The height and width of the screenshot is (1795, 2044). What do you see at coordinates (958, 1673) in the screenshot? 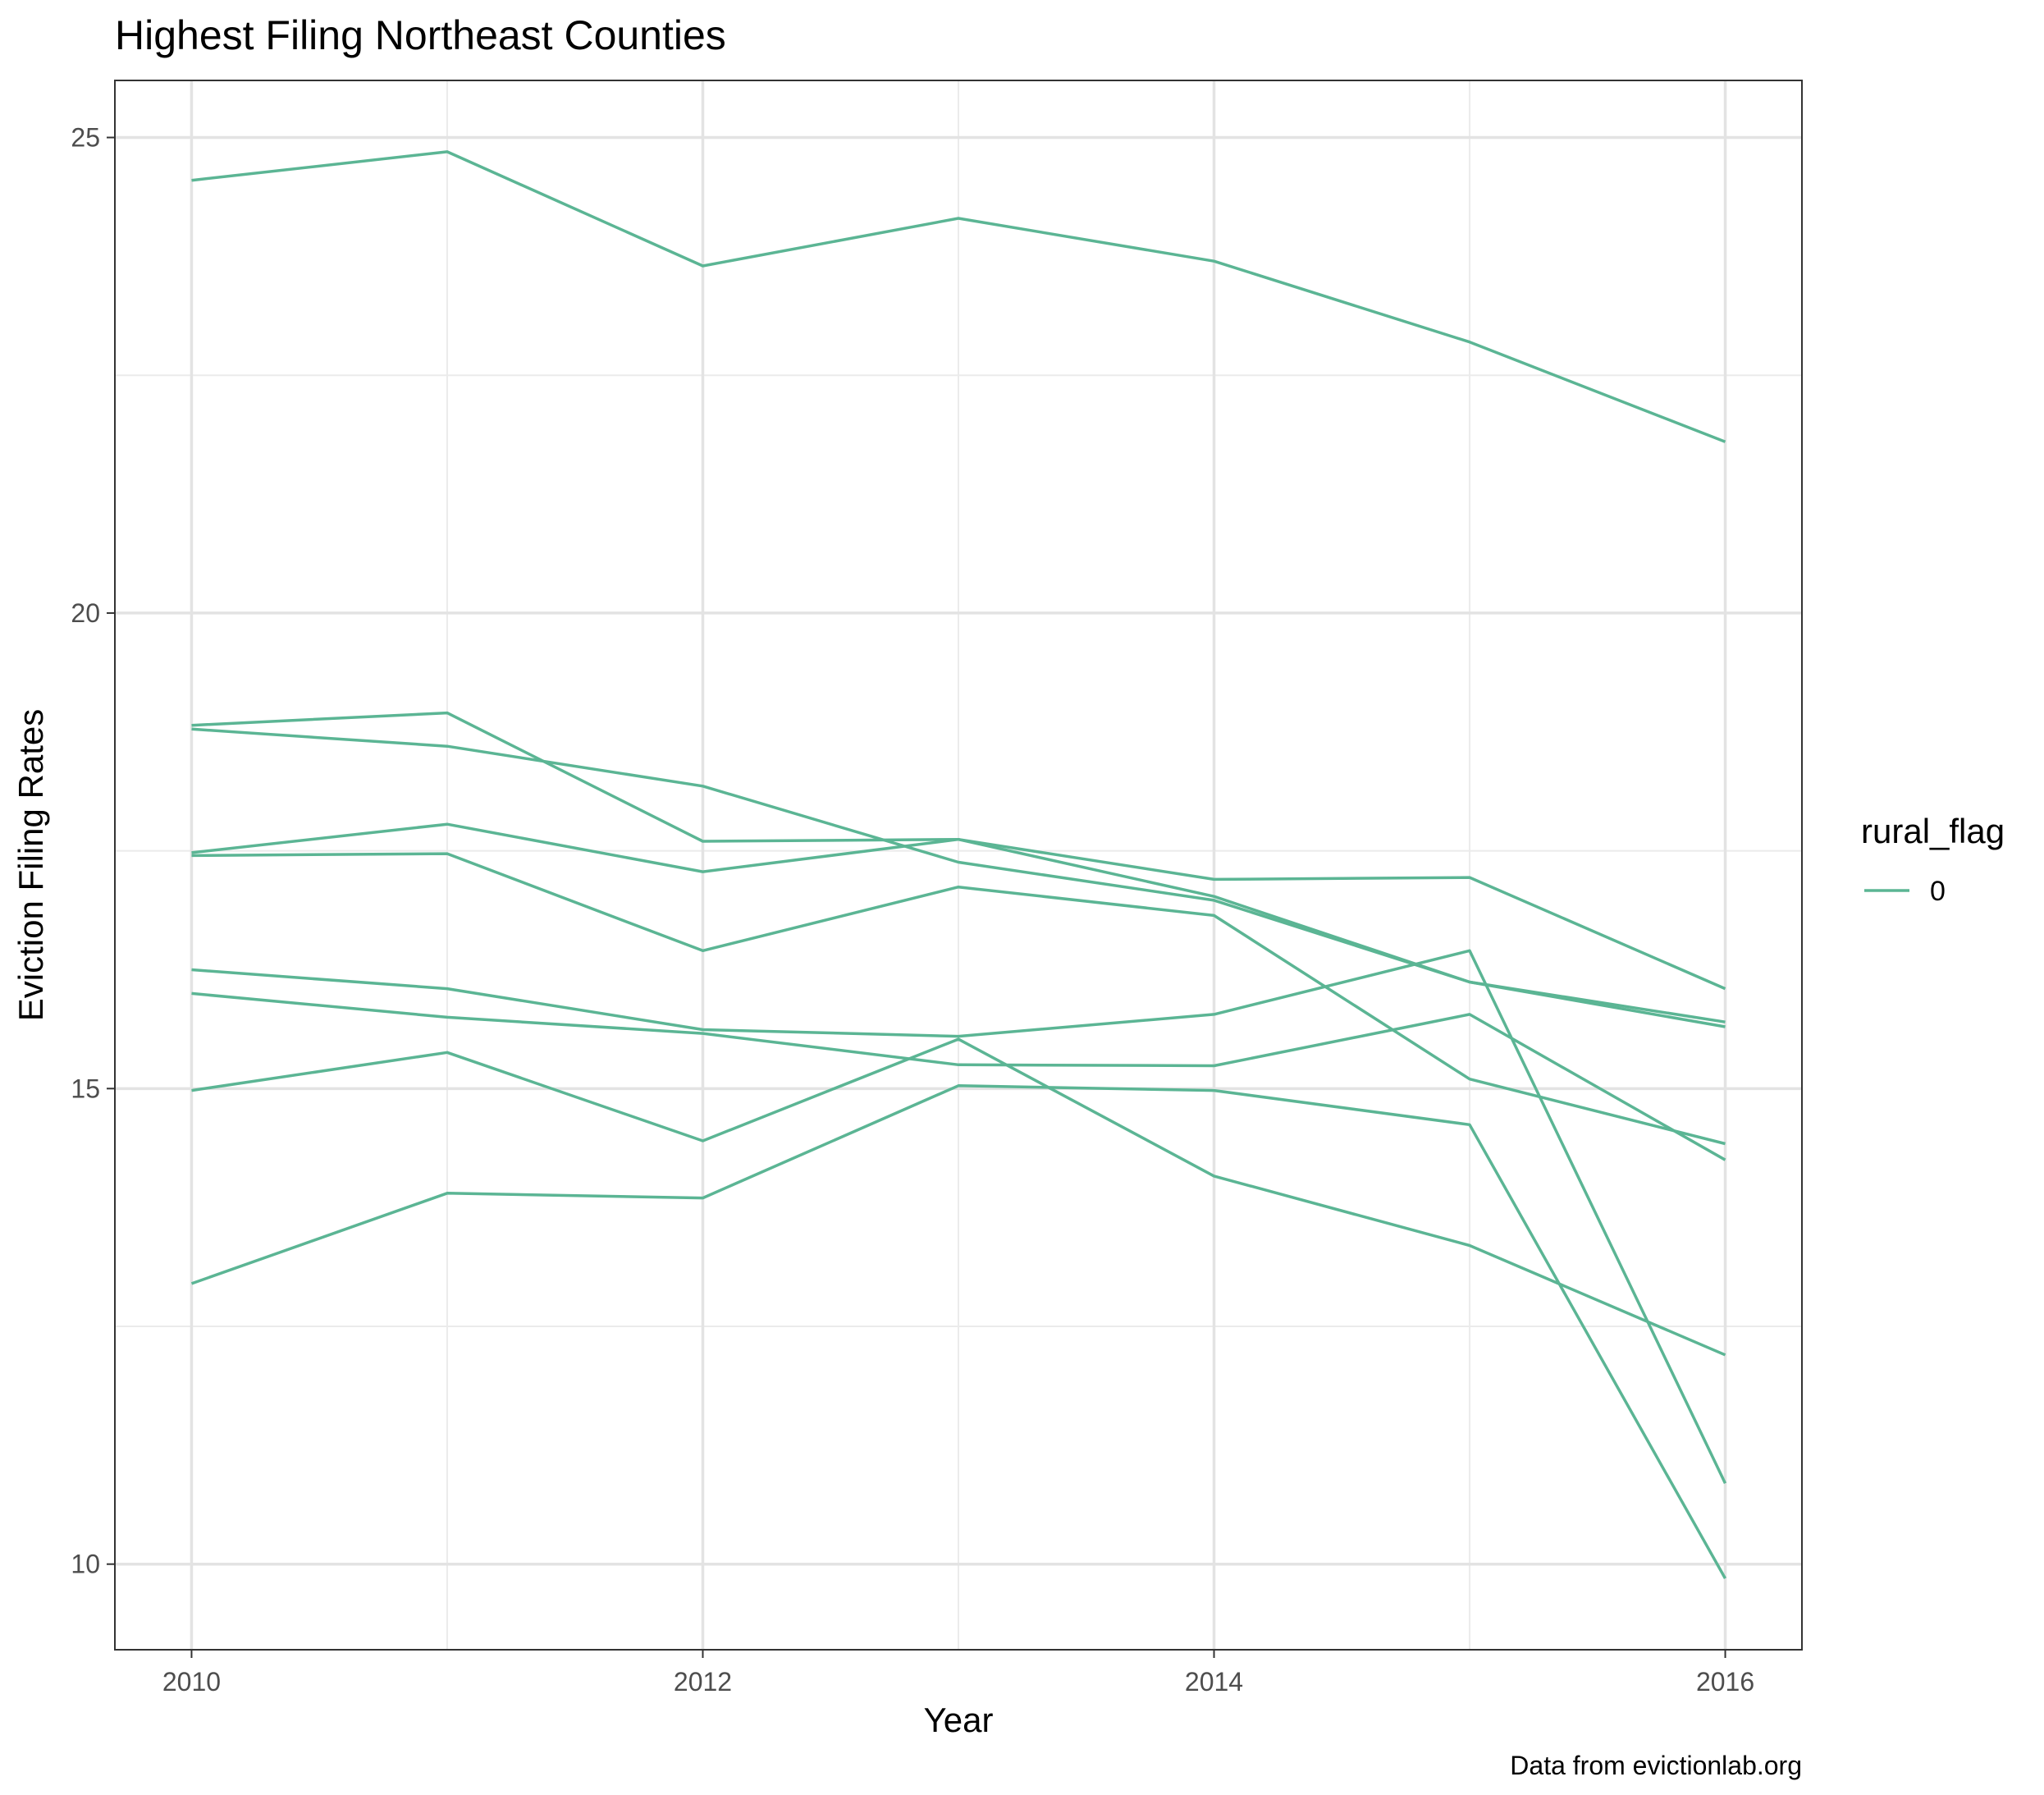
I see `x-axis: 2010 2012 2014 2016` at bounding box center [958, 1673].